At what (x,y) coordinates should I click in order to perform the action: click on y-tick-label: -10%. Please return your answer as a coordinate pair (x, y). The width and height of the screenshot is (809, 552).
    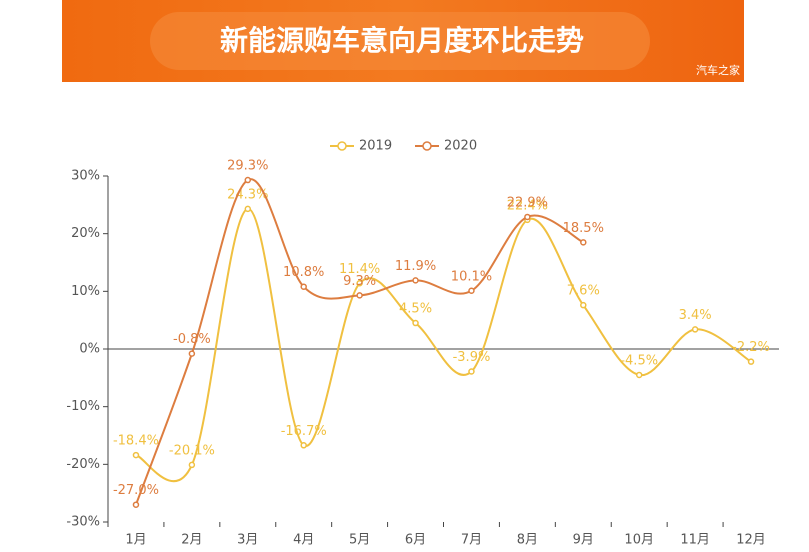
    Looking at the image, I should click on (83, 406).